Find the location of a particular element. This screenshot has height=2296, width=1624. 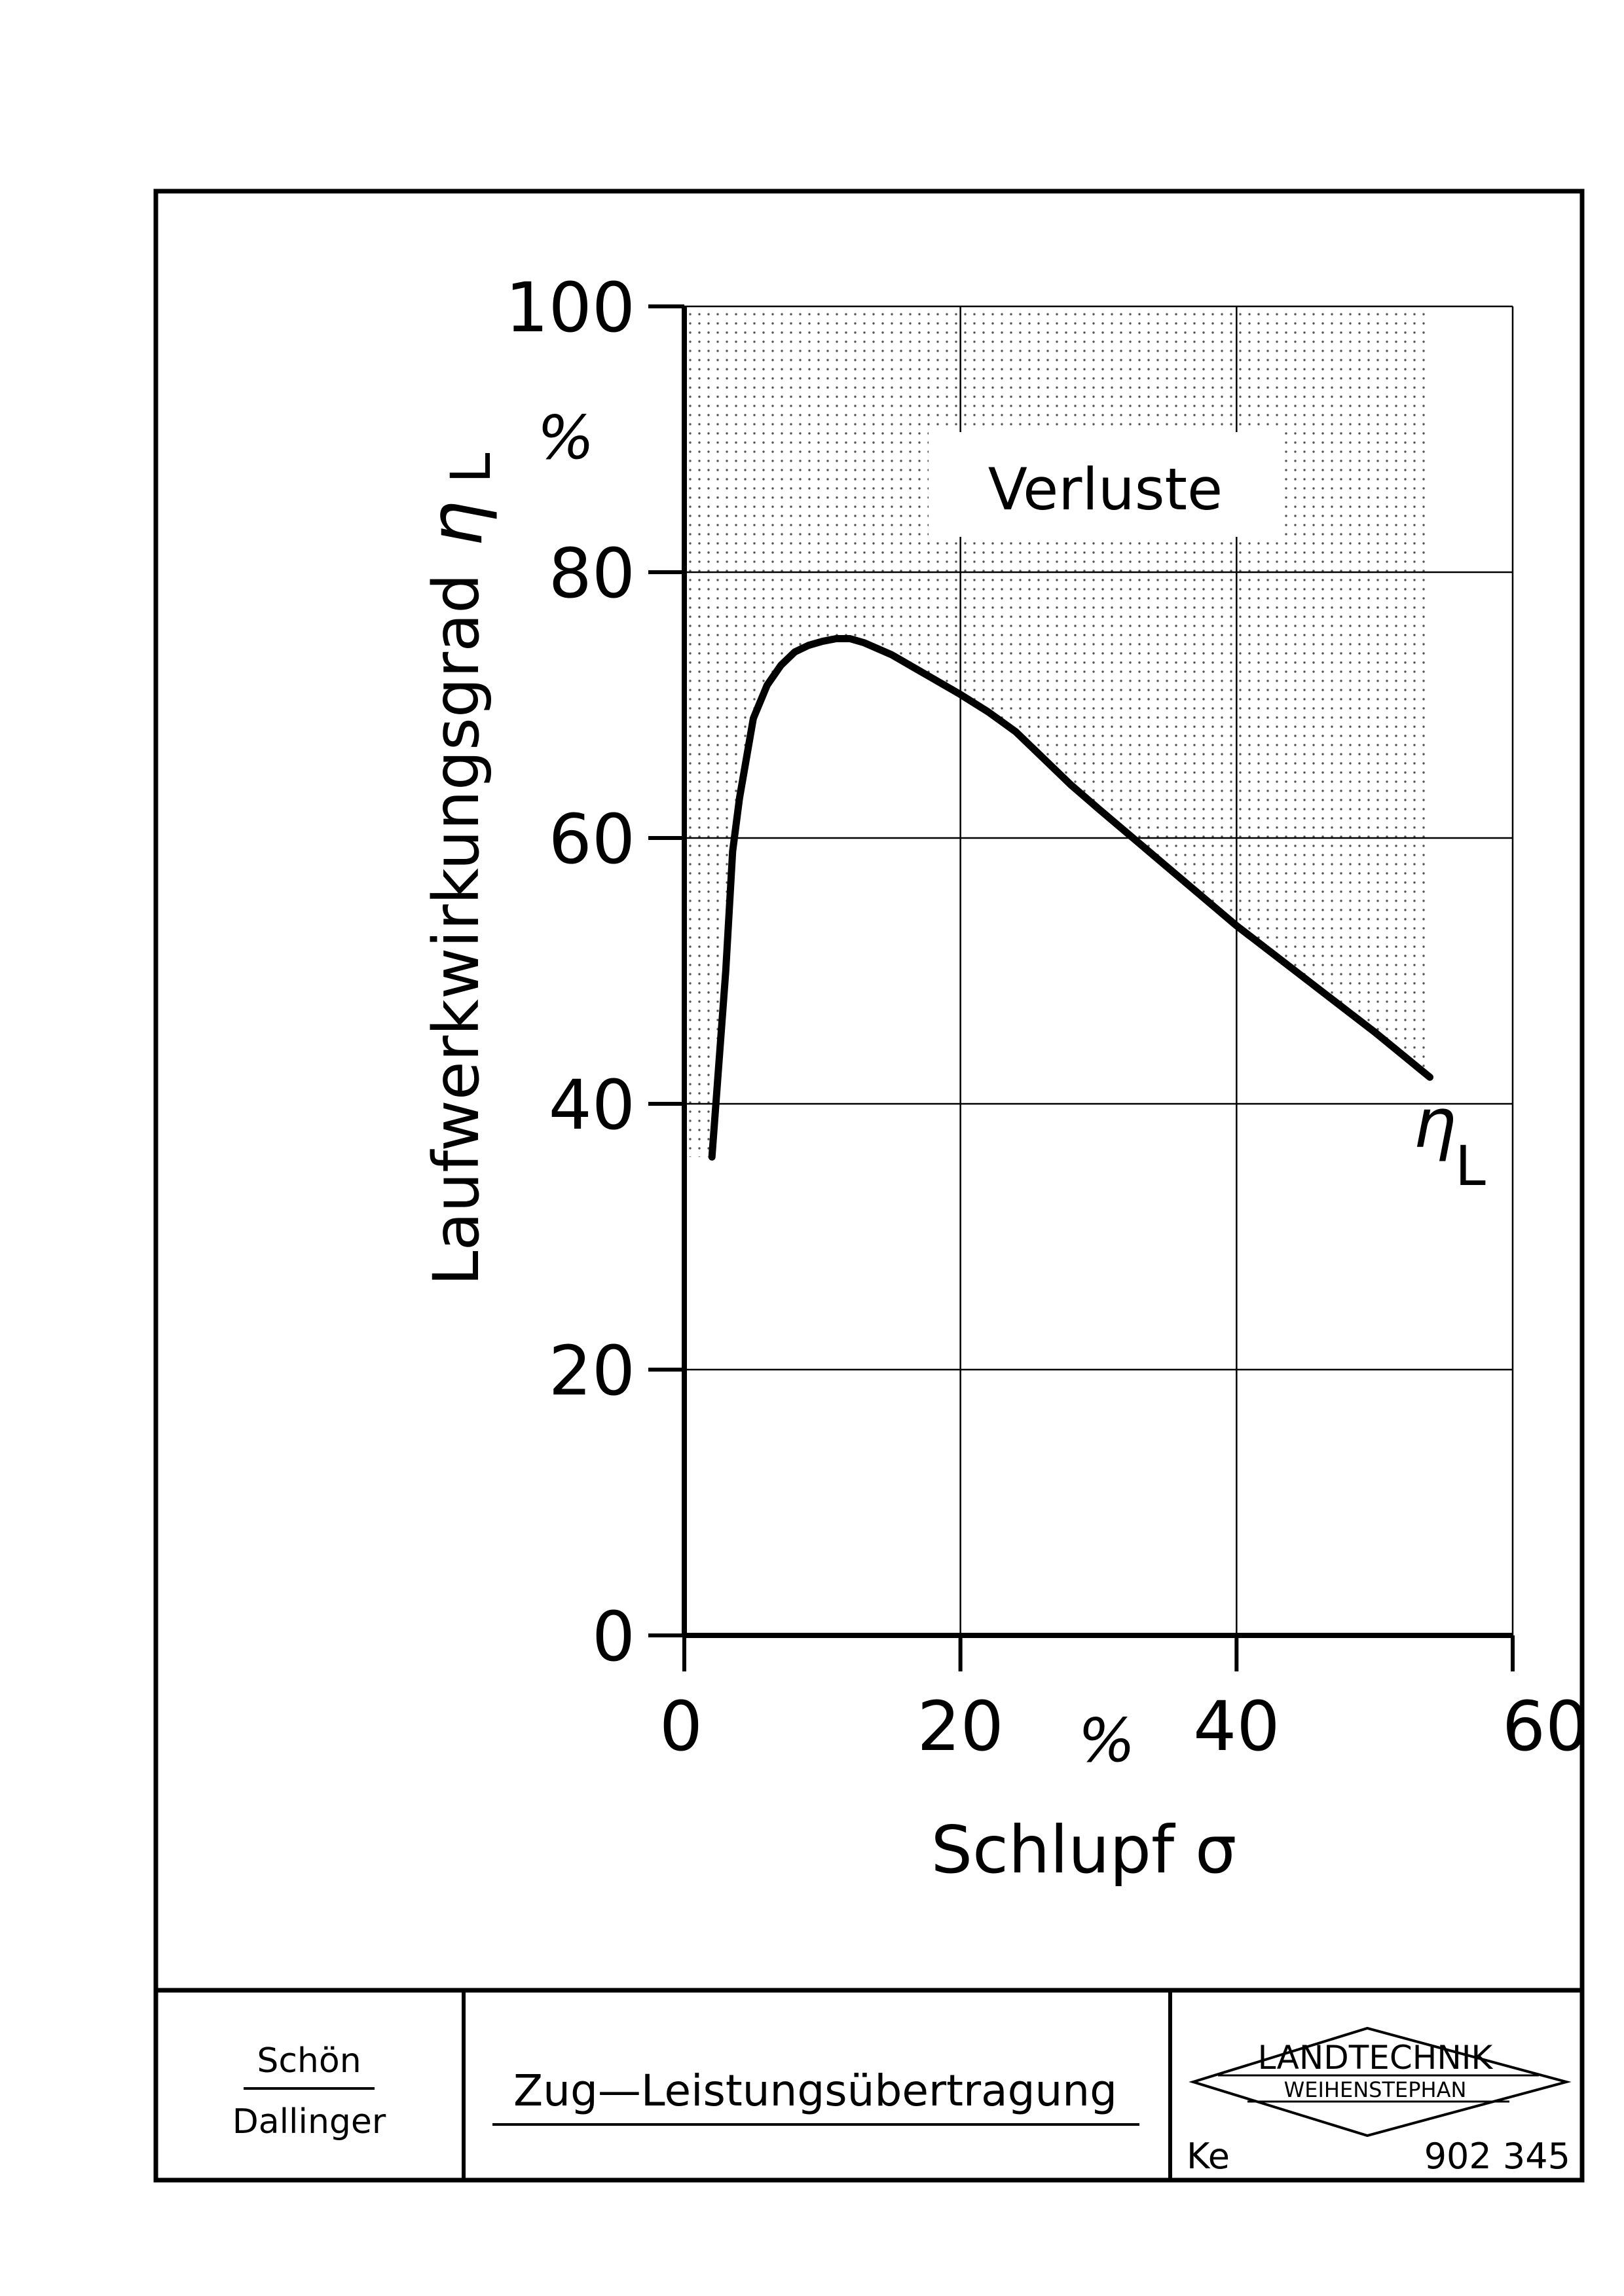

x-tick-label-60: 60 is located at coordinates (1545, 1726).